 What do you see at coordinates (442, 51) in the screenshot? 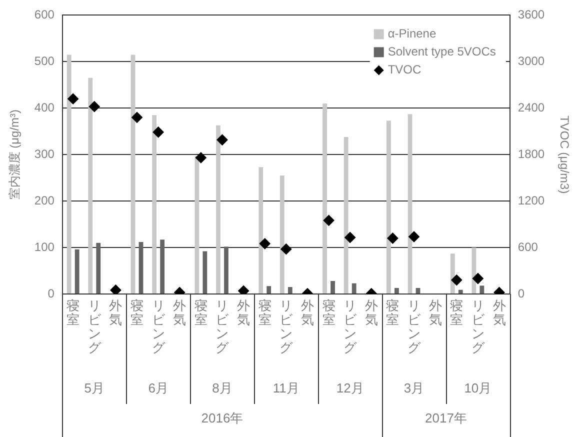
I see `legend-label: Solvent type 5VOCs` at bounding box center [442, 51].